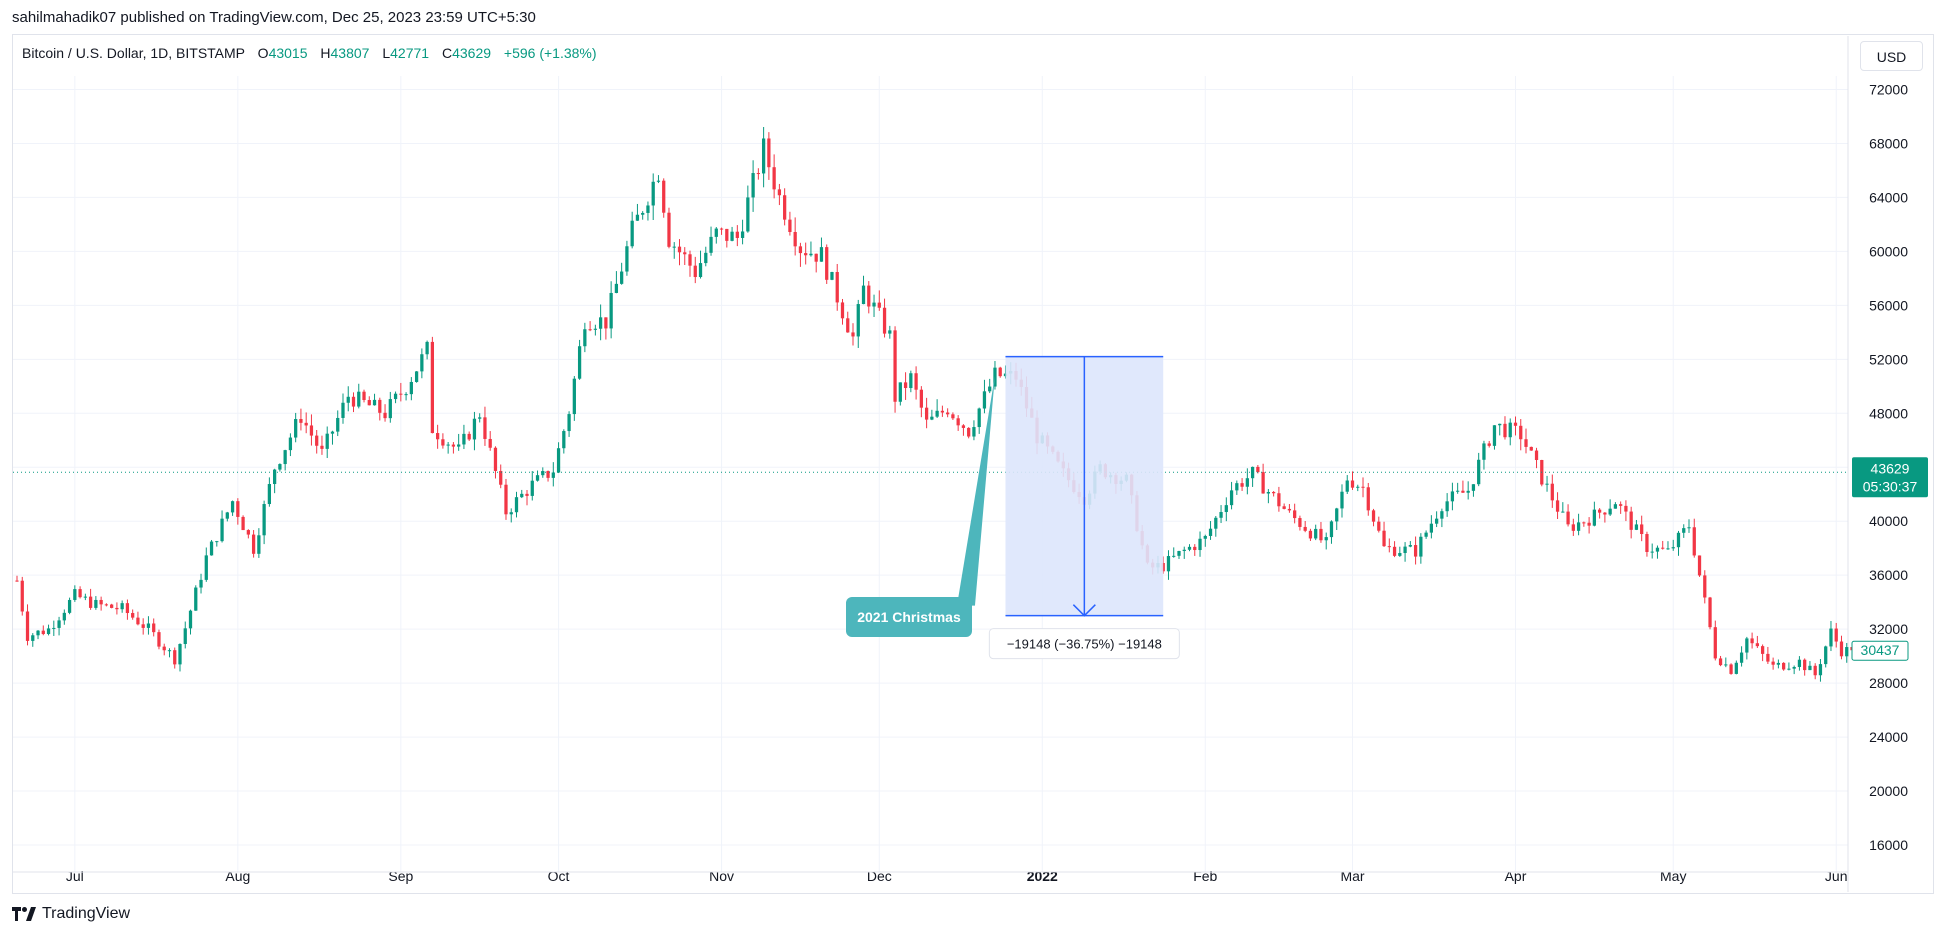 The image size is (1946, 937). I want to click on tradingview-logo-icon, so click(24, 914).